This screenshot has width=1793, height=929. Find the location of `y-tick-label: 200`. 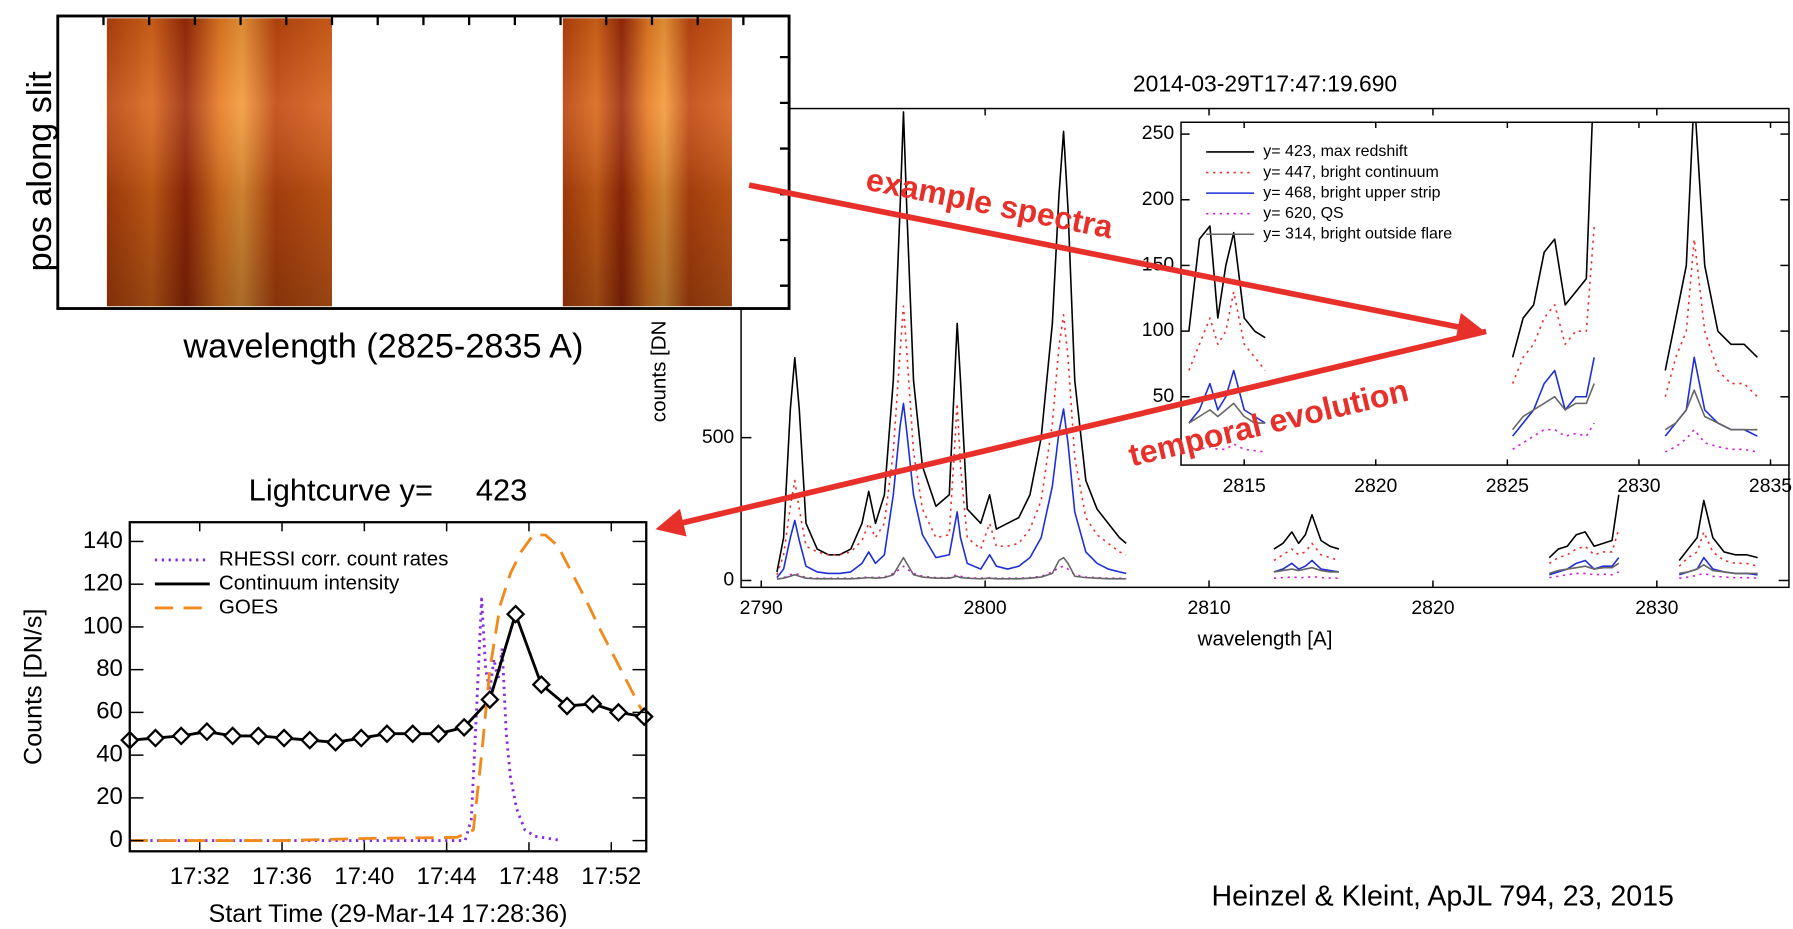

y-tick-label: 200 is located at coordinates (1158, 199).